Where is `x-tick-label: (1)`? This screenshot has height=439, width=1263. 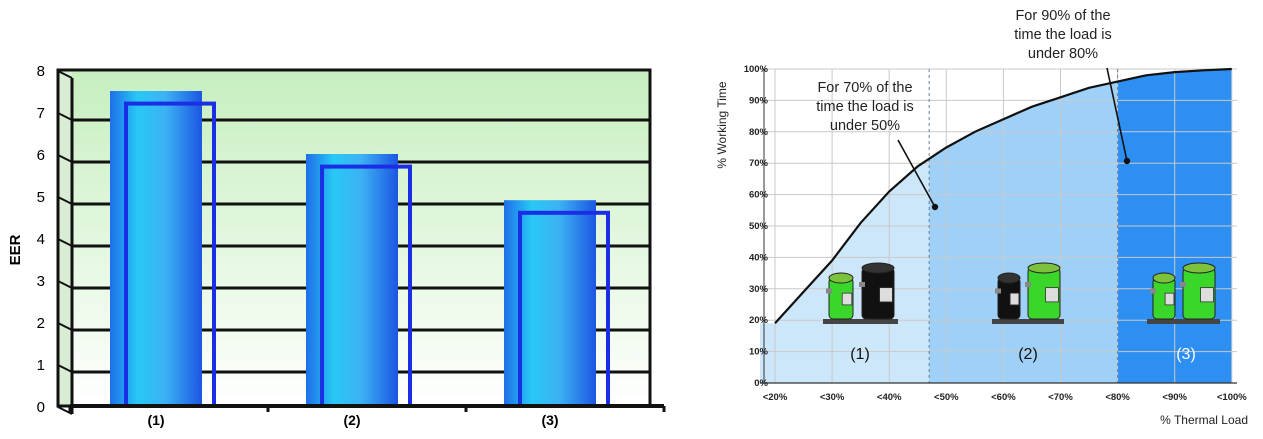
x-tick-label: (1) is located at coordinates (155, 420).